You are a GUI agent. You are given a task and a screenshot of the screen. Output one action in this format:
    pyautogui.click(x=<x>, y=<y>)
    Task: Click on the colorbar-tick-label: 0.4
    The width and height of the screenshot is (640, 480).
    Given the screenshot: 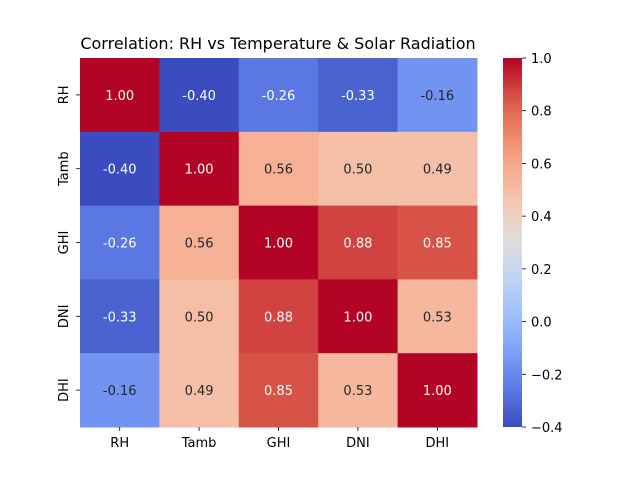 What is the action you would take?
    pyautogui.click(x=541, y=217)
    